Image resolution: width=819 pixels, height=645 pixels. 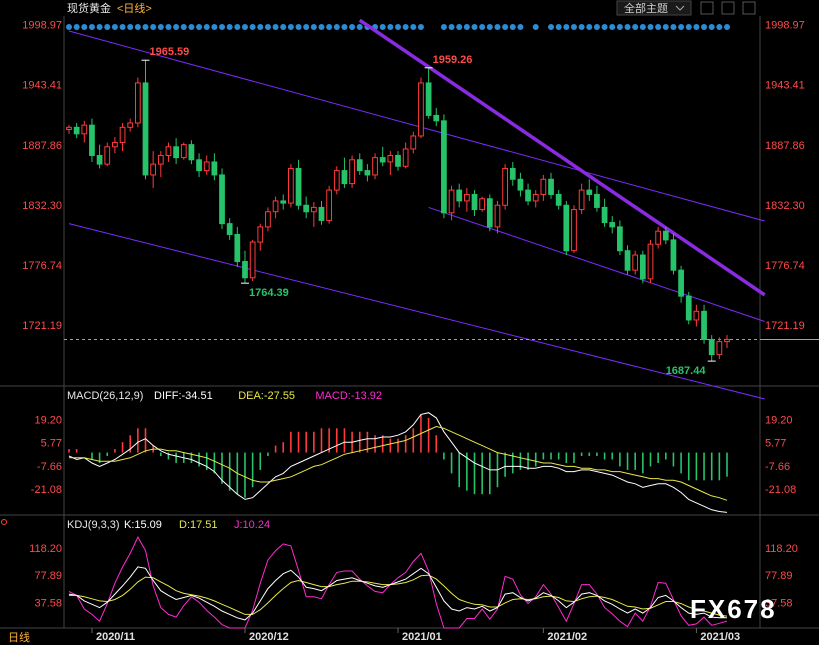 I want to click on period-footer-label: 日线, so click(x=19, y=637).